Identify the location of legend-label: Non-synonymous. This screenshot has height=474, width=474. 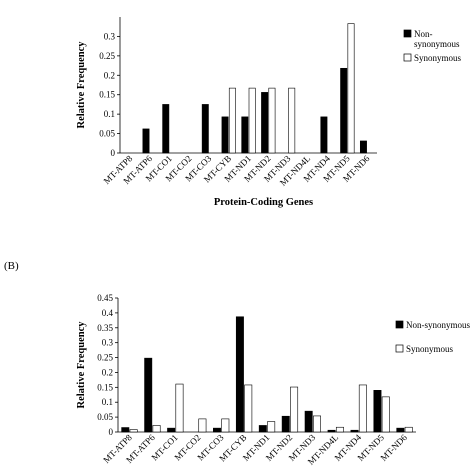
(438, 325).